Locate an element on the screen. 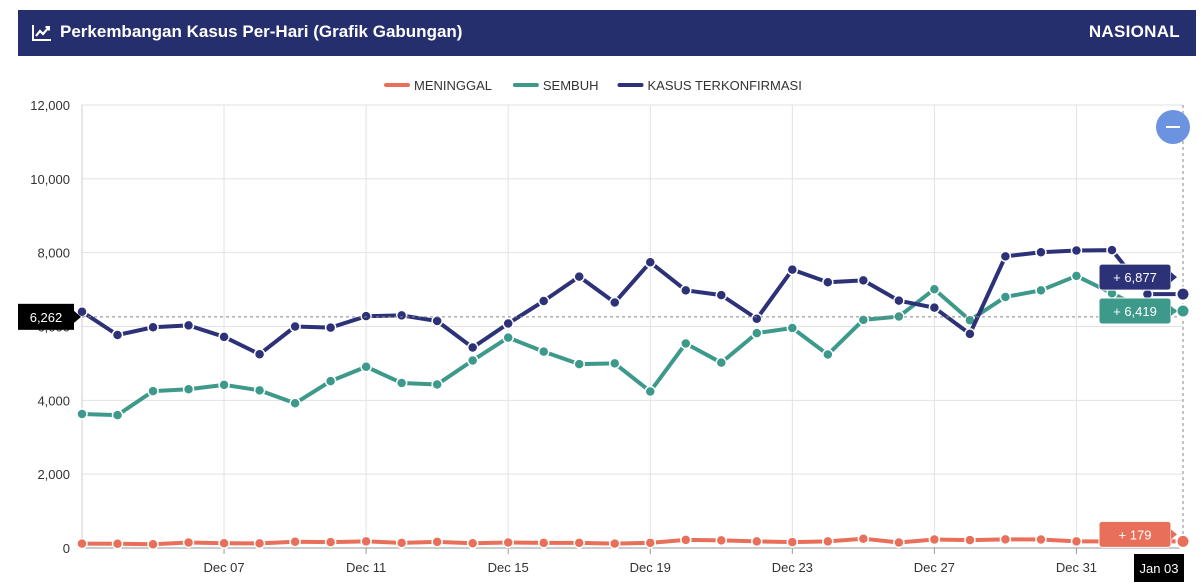  legend-item: SEMBUH is located at coordinates (571, 85).